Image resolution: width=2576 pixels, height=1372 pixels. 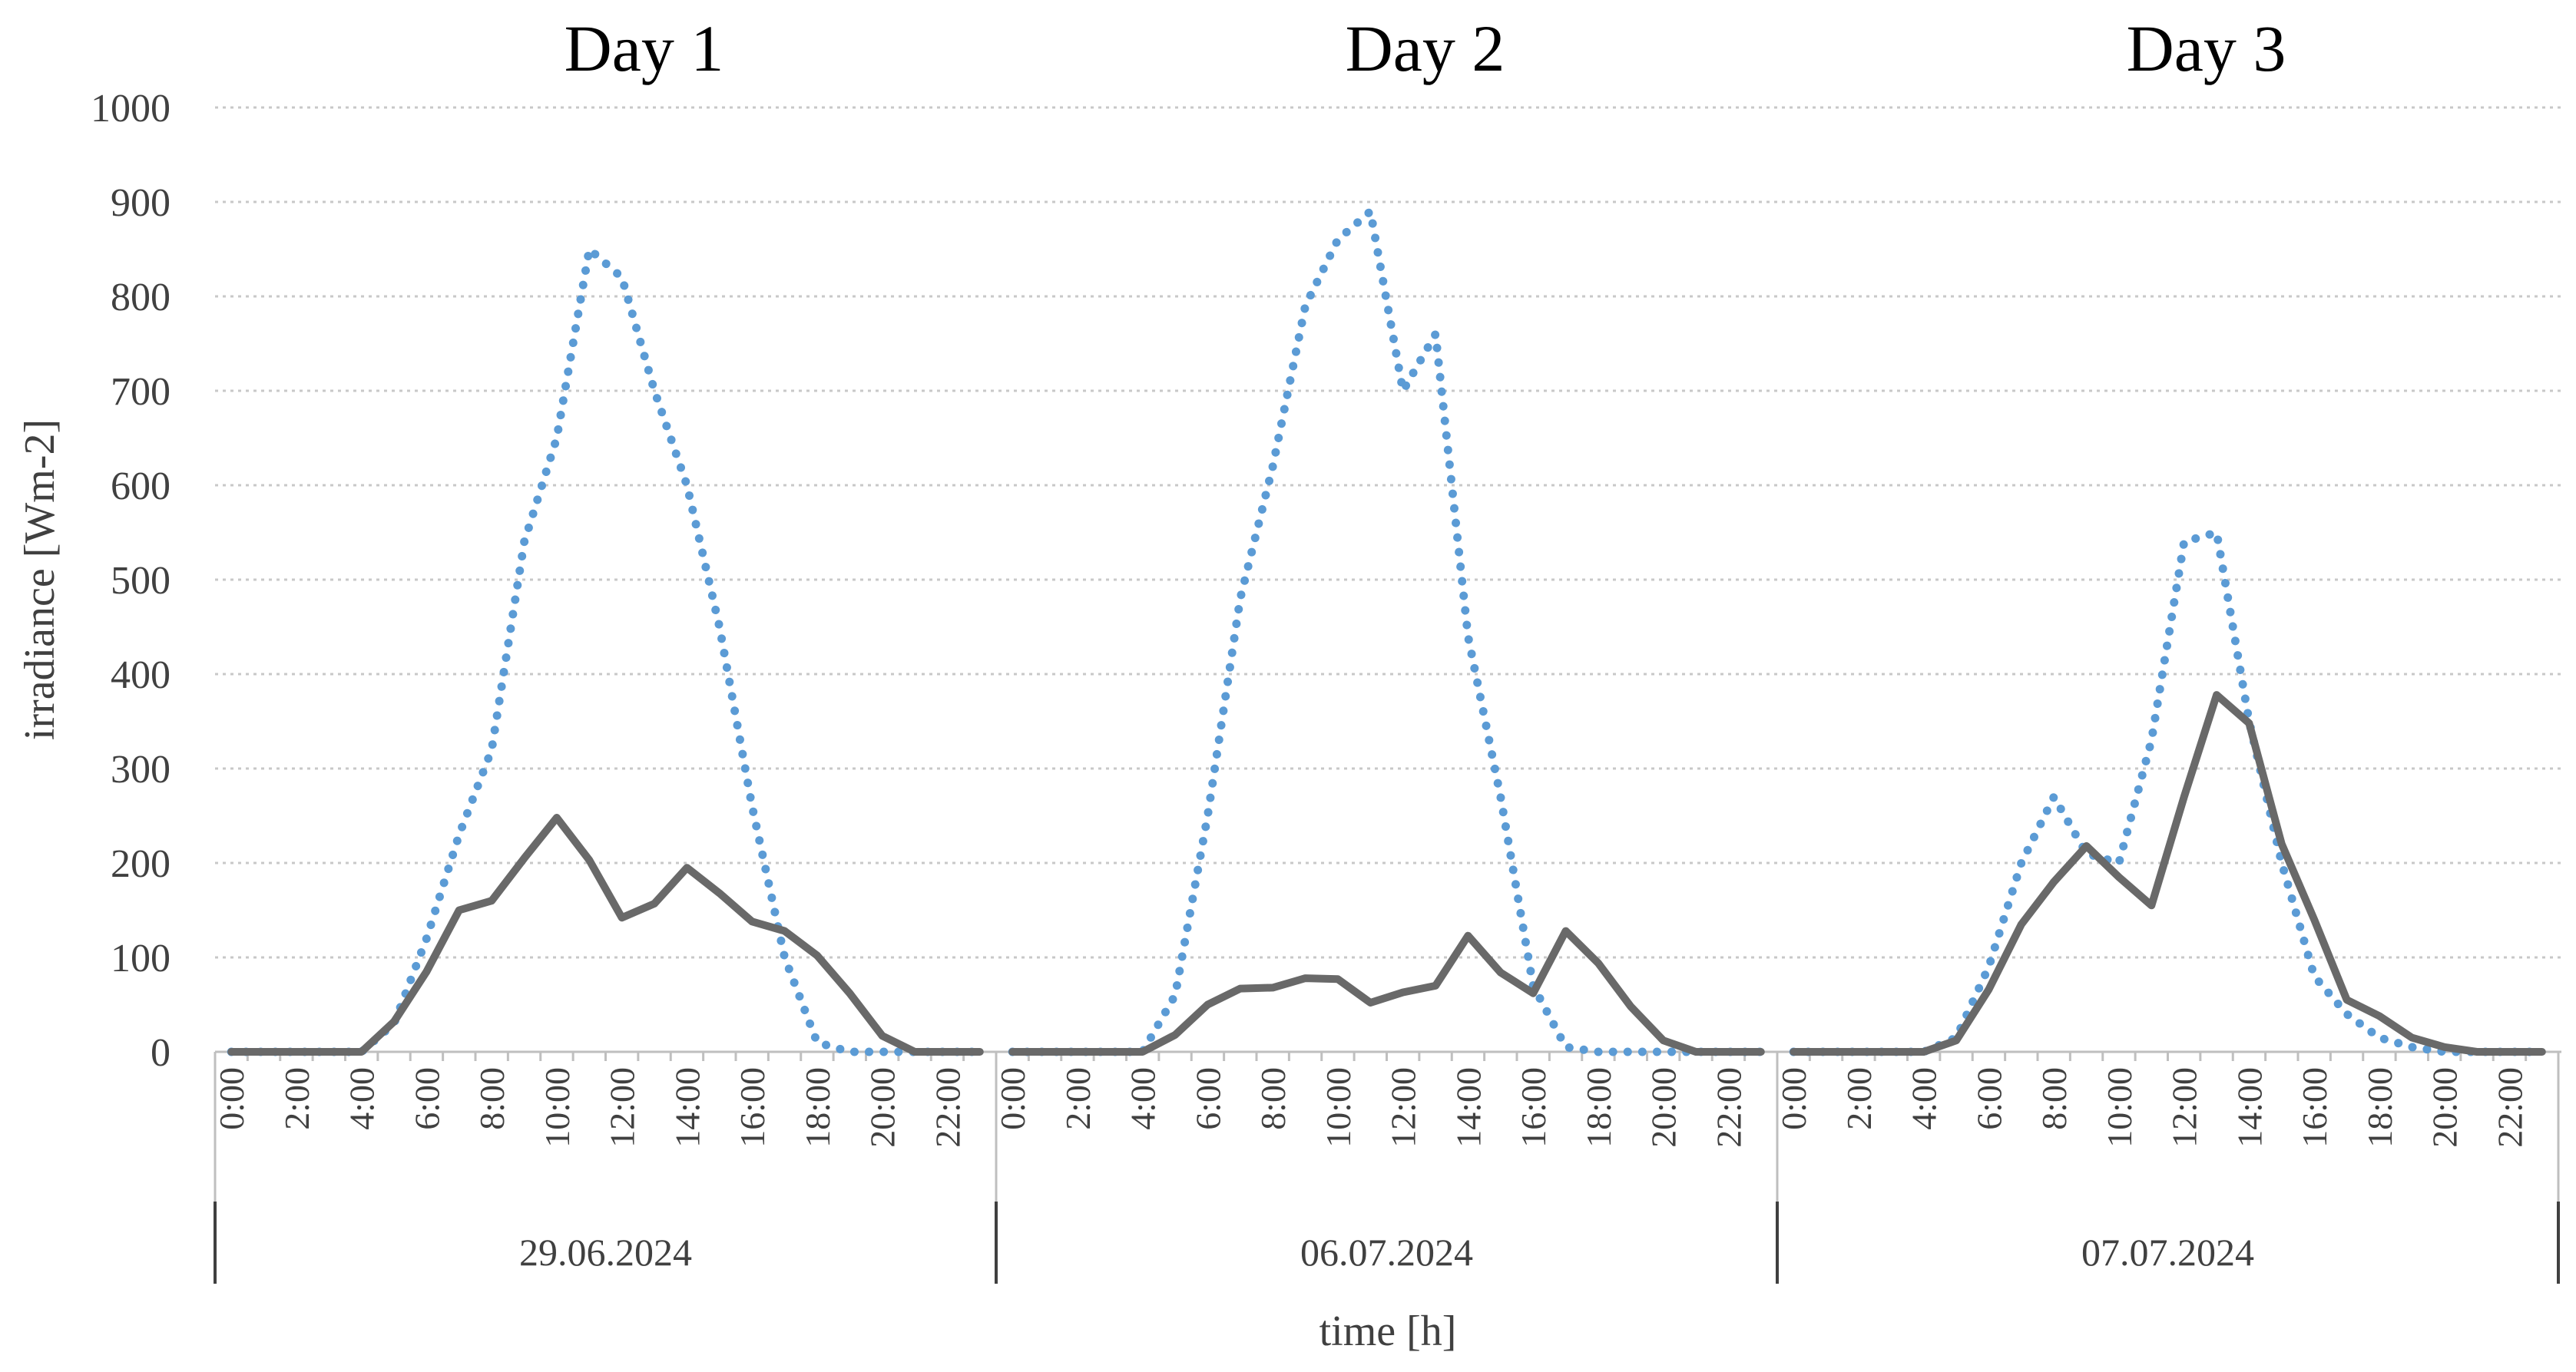 What do you see at coordinates (141, 297) in the screenshot?
I see `y-tick-label: 800` at bounding box center [141, 297].